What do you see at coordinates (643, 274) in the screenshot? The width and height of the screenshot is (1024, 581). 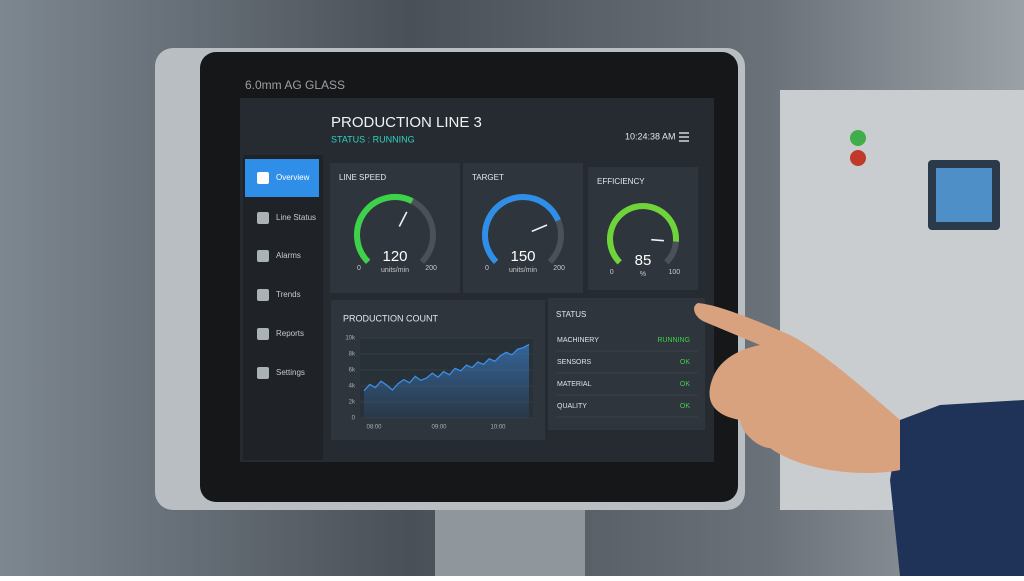 I see `gauge-unit: %` at bounding box center [643, 274].